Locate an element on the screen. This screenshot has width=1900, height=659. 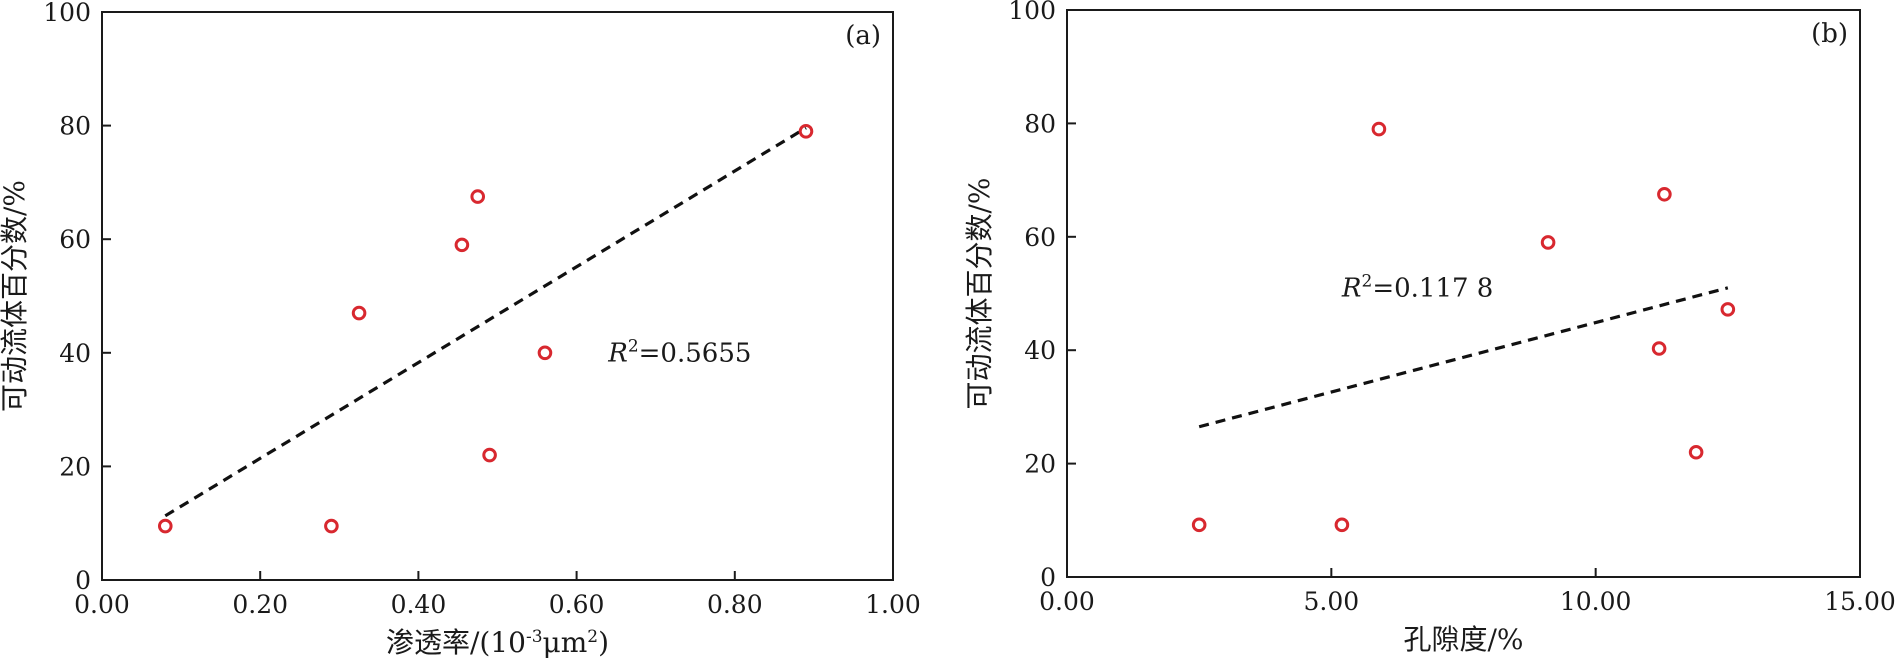
x-axis-title-xlabel-exp: -3 is located at coordinates (534, 637).